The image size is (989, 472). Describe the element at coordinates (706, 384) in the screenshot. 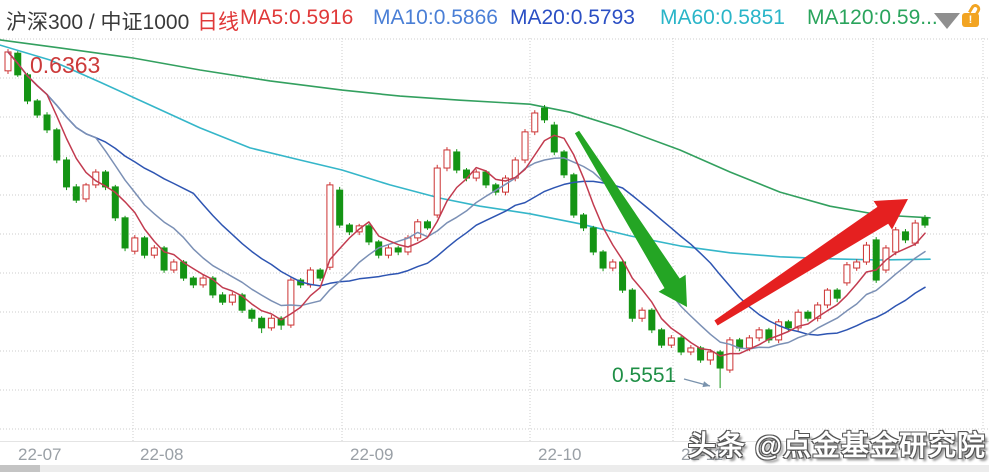

I see `low-label-arrowhead` at that location.